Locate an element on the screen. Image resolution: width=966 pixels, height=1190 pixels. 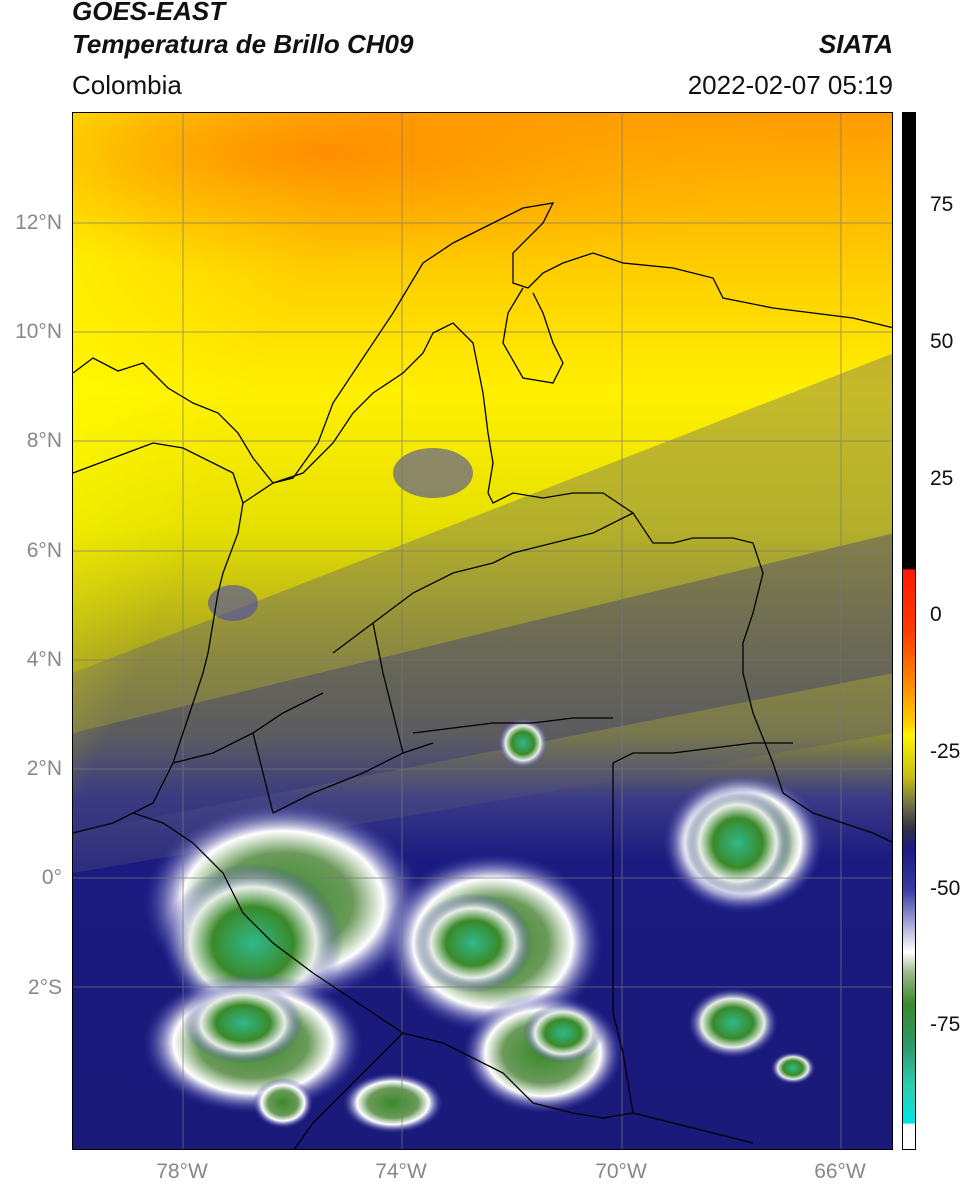
lat-label-2s: 2°S is located at coordinates (44, 987).